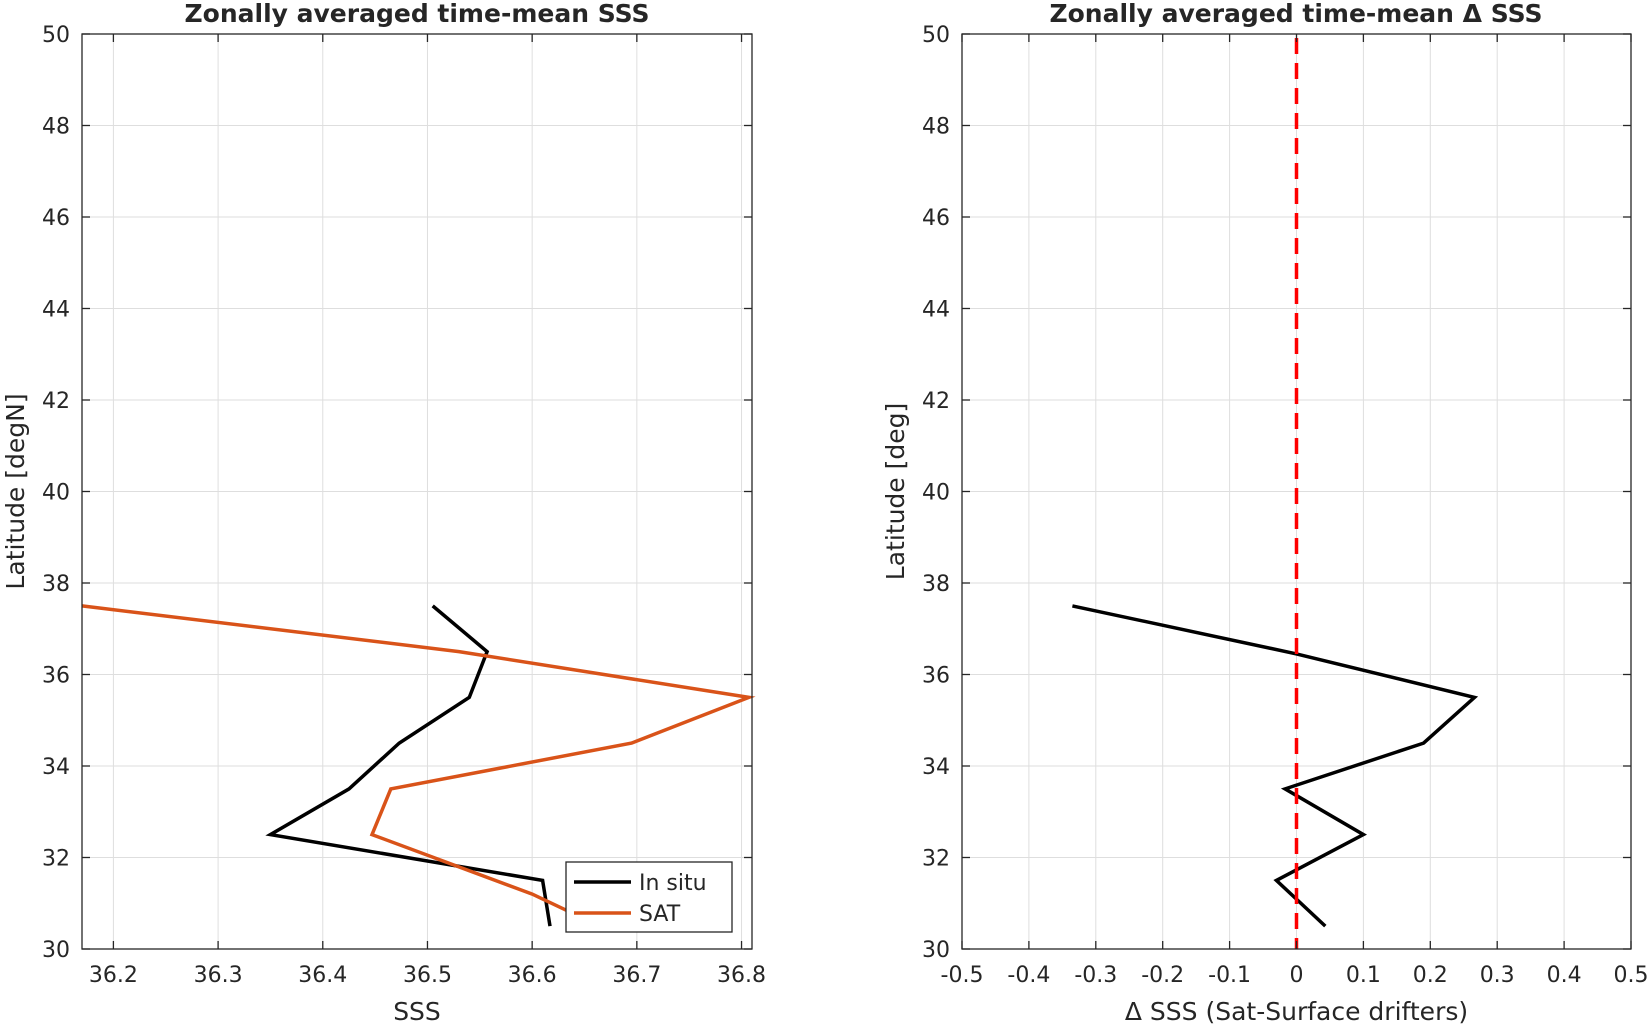 Image resolution: width=1651 pixels, height=1026 pixels. I want to click on x-tick-label: -0.2, so click(1162, 975).